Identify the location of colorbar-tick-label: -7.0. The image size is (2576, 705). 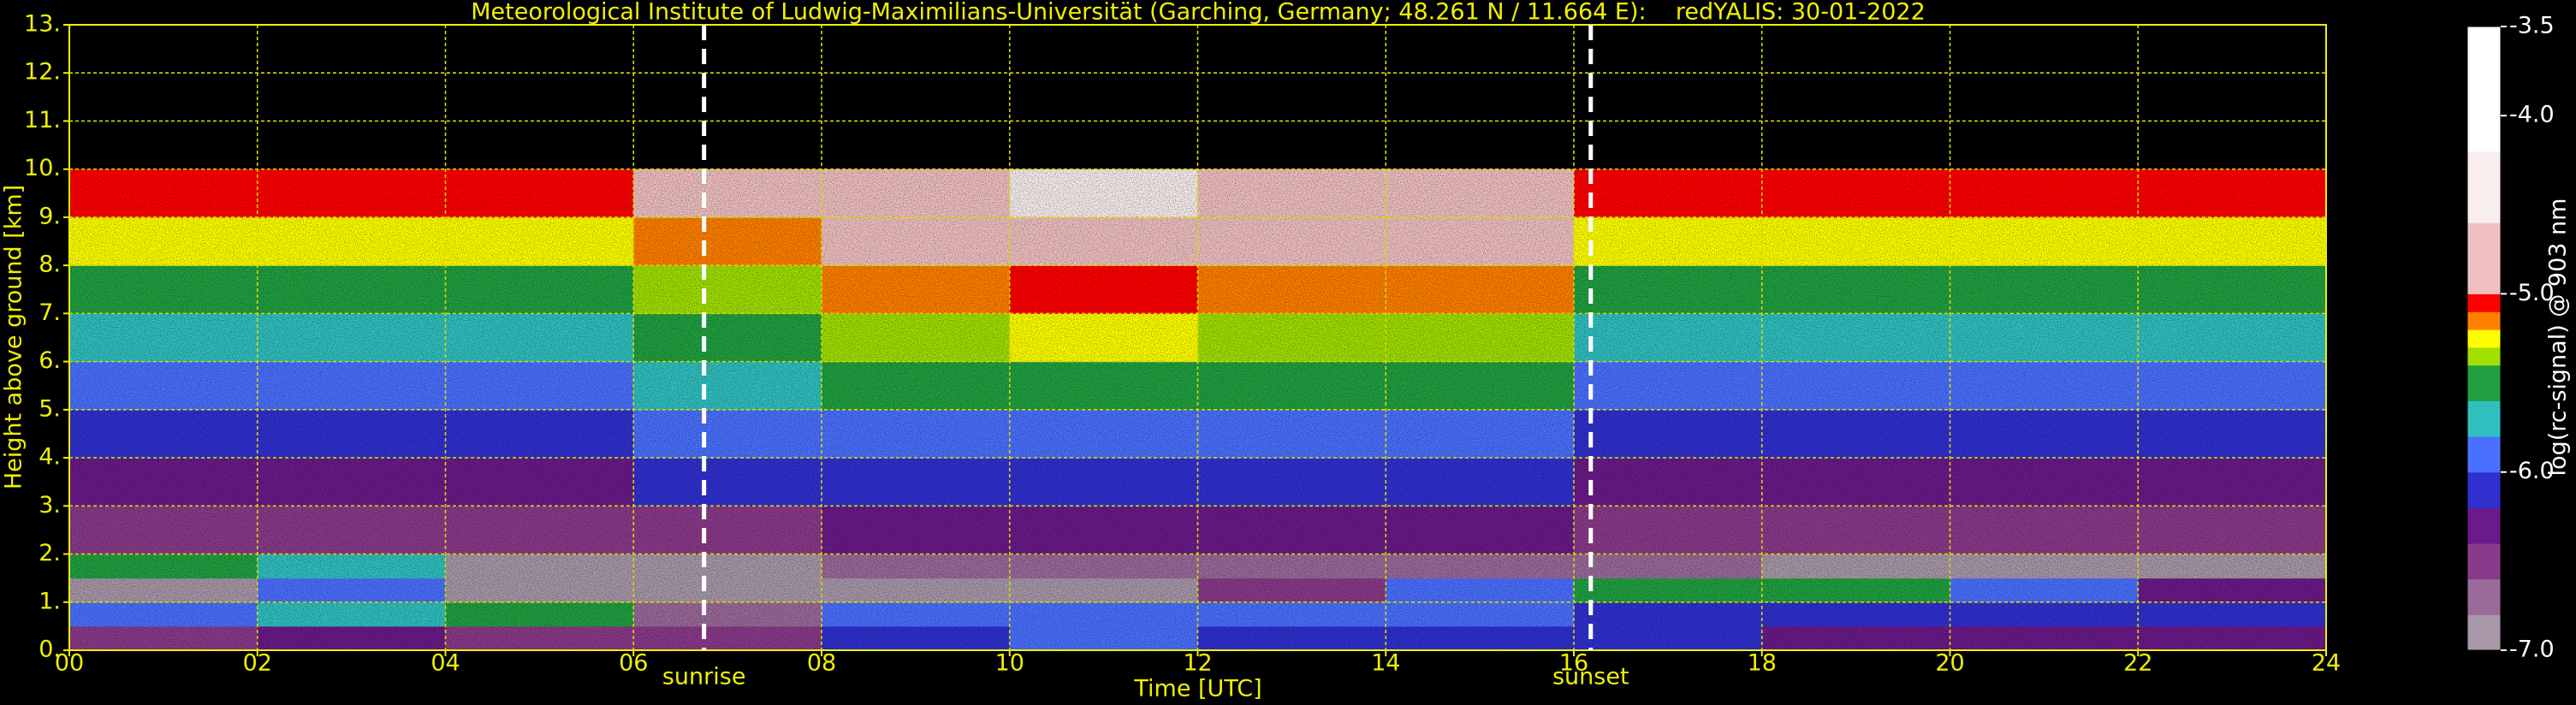
(2532, 650).